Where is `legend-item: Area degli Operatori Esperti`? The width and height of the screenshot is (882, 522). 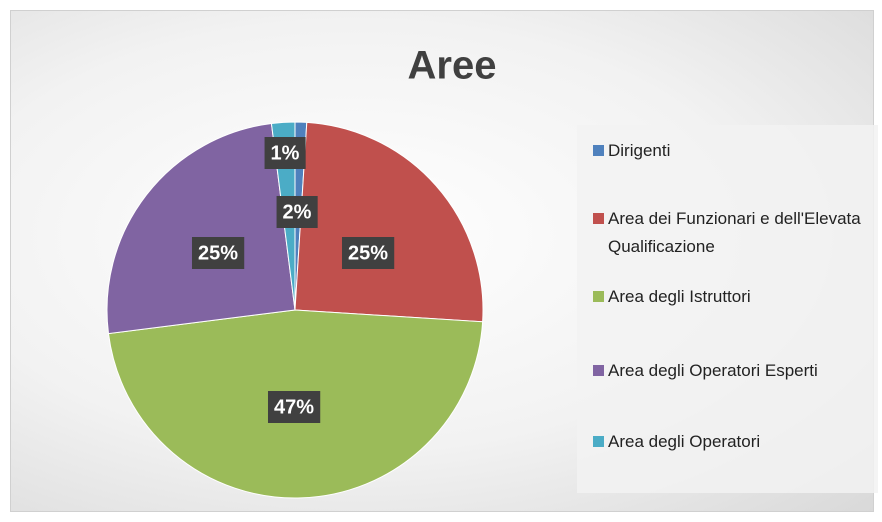
legend-item: Area degli Operatori Esperti is located at coordinates (731, 371).